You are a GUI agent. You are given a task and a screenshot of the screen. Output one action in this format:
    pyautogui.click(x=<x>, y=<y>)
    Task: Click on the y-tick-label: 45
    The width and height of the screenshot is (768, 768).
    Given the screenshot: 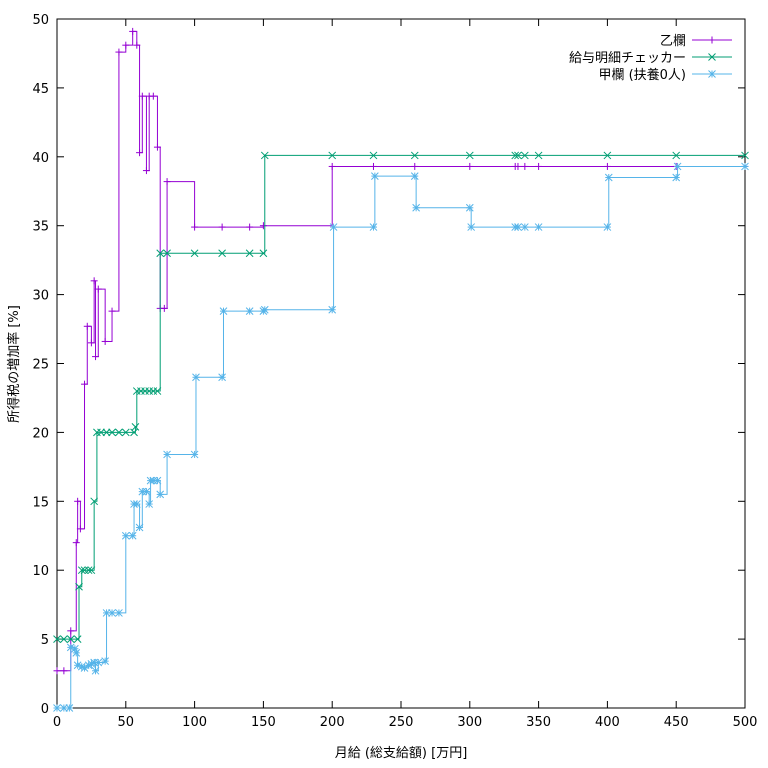 What is the action you would take?
    pyautogui.click(x=40, y=89)
    